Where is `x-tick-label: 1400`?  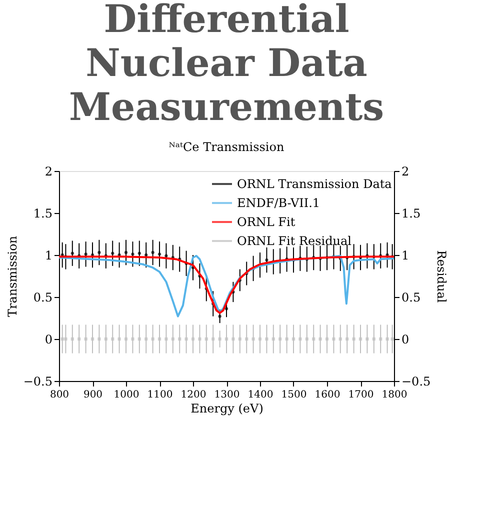 x-tick-label: 1400 is located at coordinates (261, 395).